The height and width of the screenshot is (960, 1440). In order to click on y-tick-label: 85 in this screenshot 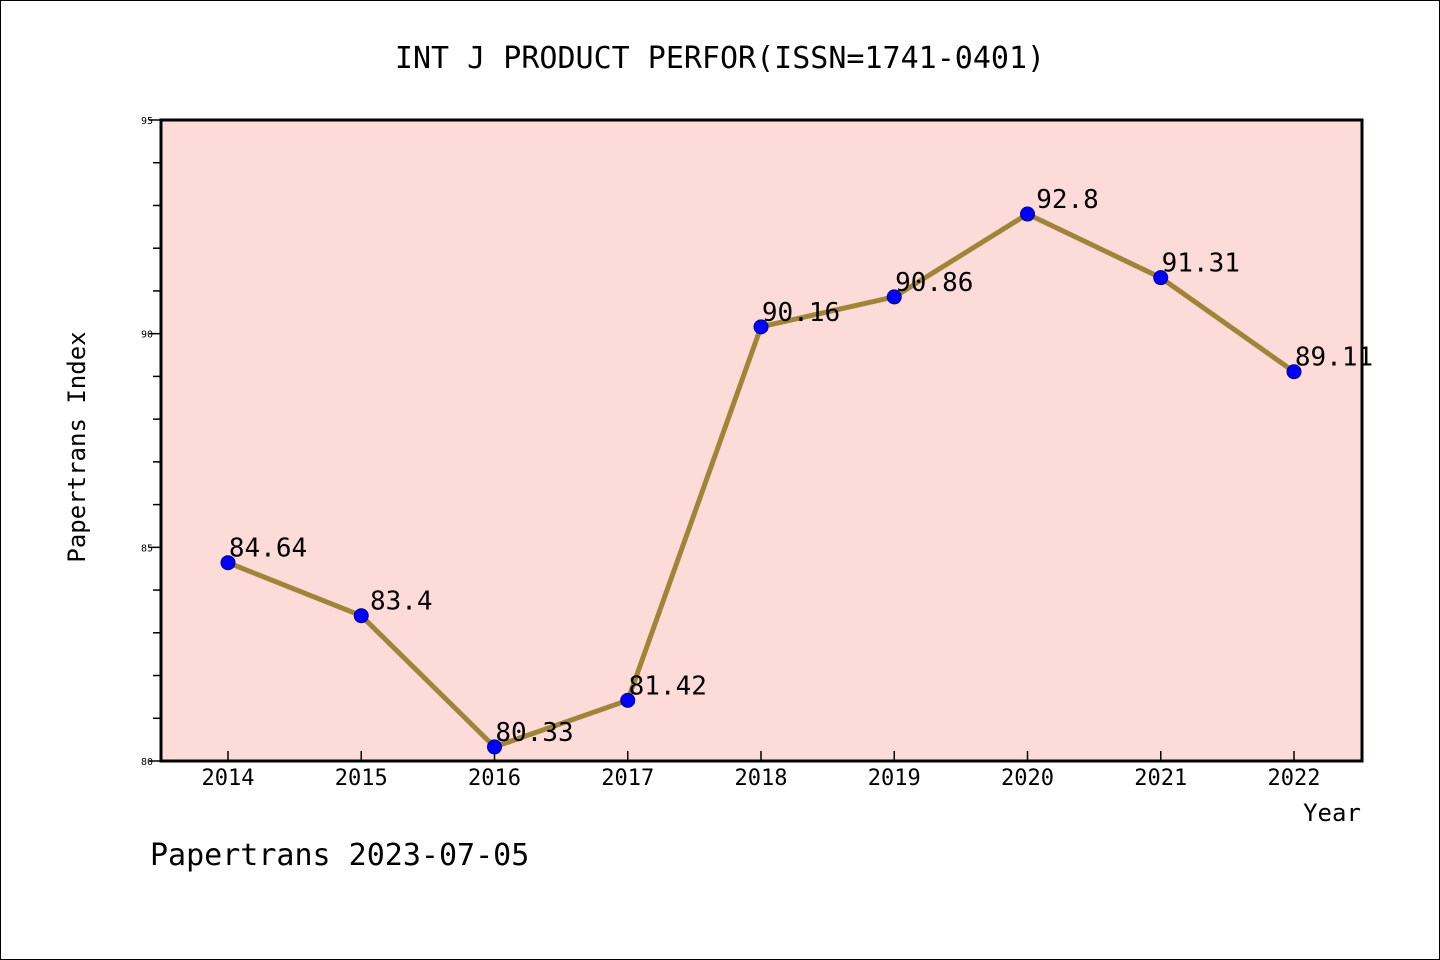, I will do `click(147, 548)`.